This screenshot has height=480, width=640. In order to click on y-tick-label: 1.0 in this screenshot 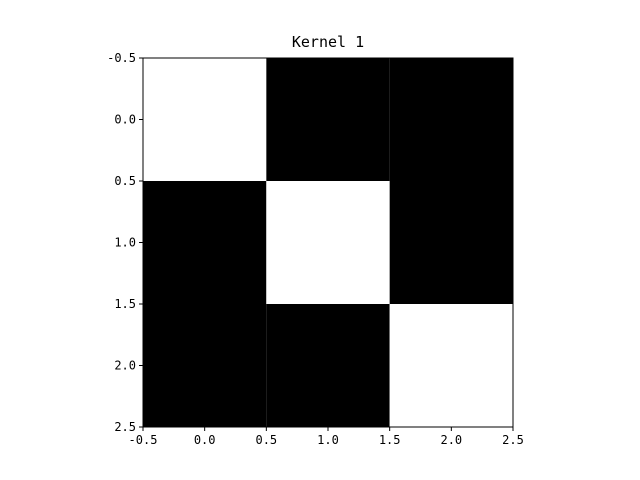, I will do `click(125, 243)`.